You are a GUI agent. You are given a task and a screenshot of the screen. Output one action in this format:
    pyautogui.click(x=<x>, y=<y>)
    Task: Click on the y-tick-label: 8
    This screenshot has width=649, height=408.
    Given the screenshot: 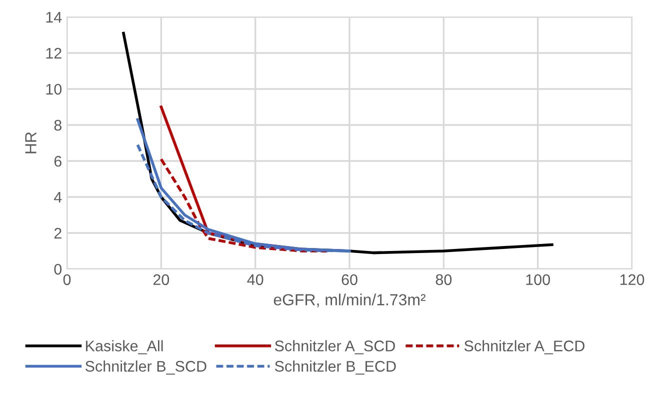 What is the action you would take?
    pyautogui.click(x=58, y=125)
    